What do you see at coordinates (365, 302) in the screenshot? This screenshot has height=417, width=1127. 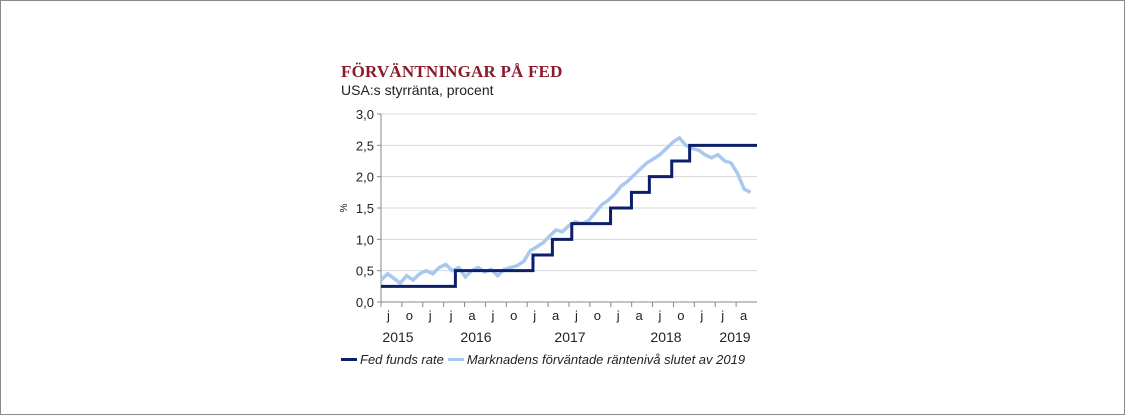 I see `y-tick-label: 0,0` at bounding box center [365, 302].